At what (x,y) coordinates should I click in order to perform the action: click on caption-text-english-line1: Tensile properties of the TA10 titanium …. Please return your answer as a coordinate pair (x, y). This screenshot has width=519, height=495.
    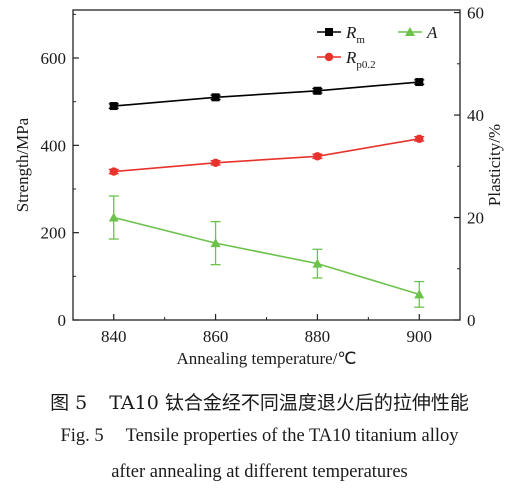
    Looking at the image, I should click on (292, 436).